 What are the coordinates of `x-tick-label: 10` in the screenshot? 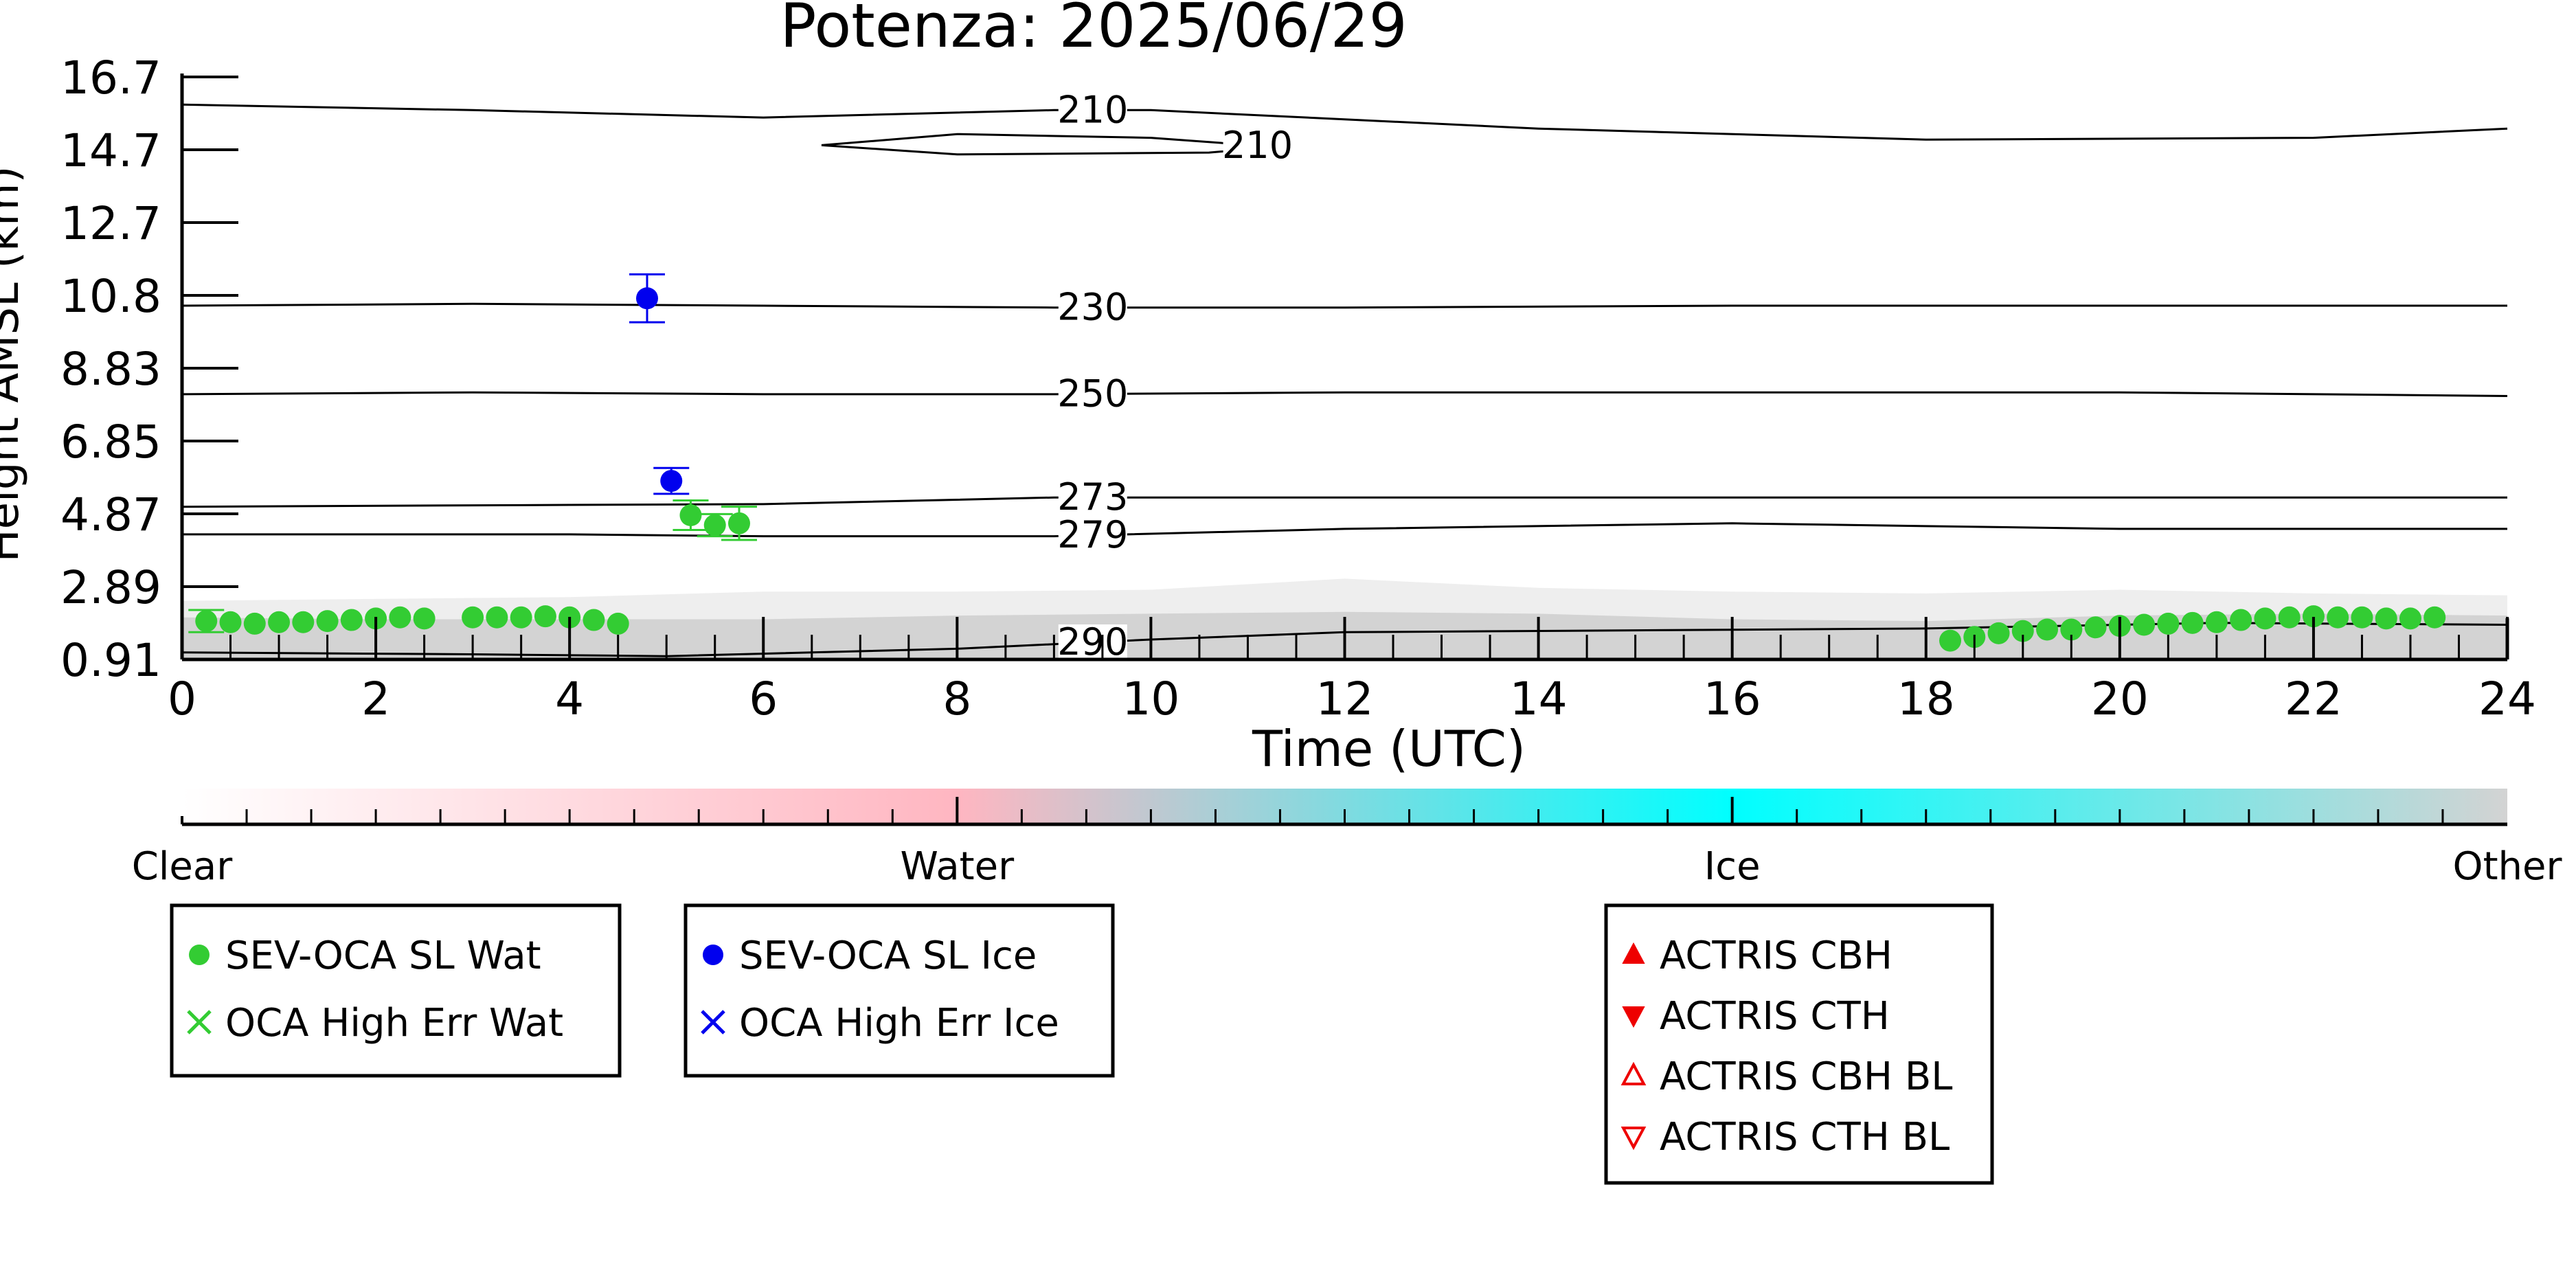 It's located at (1150, 699).